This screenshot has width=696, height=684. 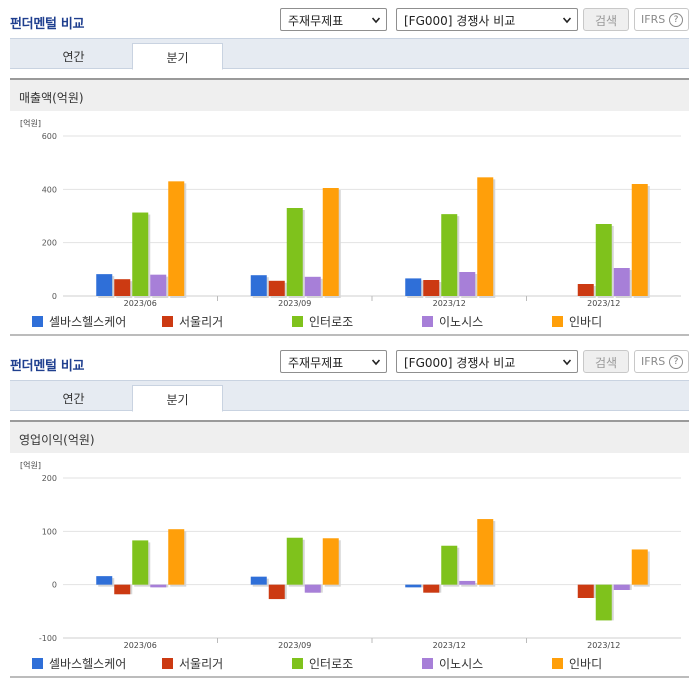 What do you see at coordinates (349, 436) in the screenshot?
I see `chart-heading: 영업이익(억원)` at bounding box center [349, 436].